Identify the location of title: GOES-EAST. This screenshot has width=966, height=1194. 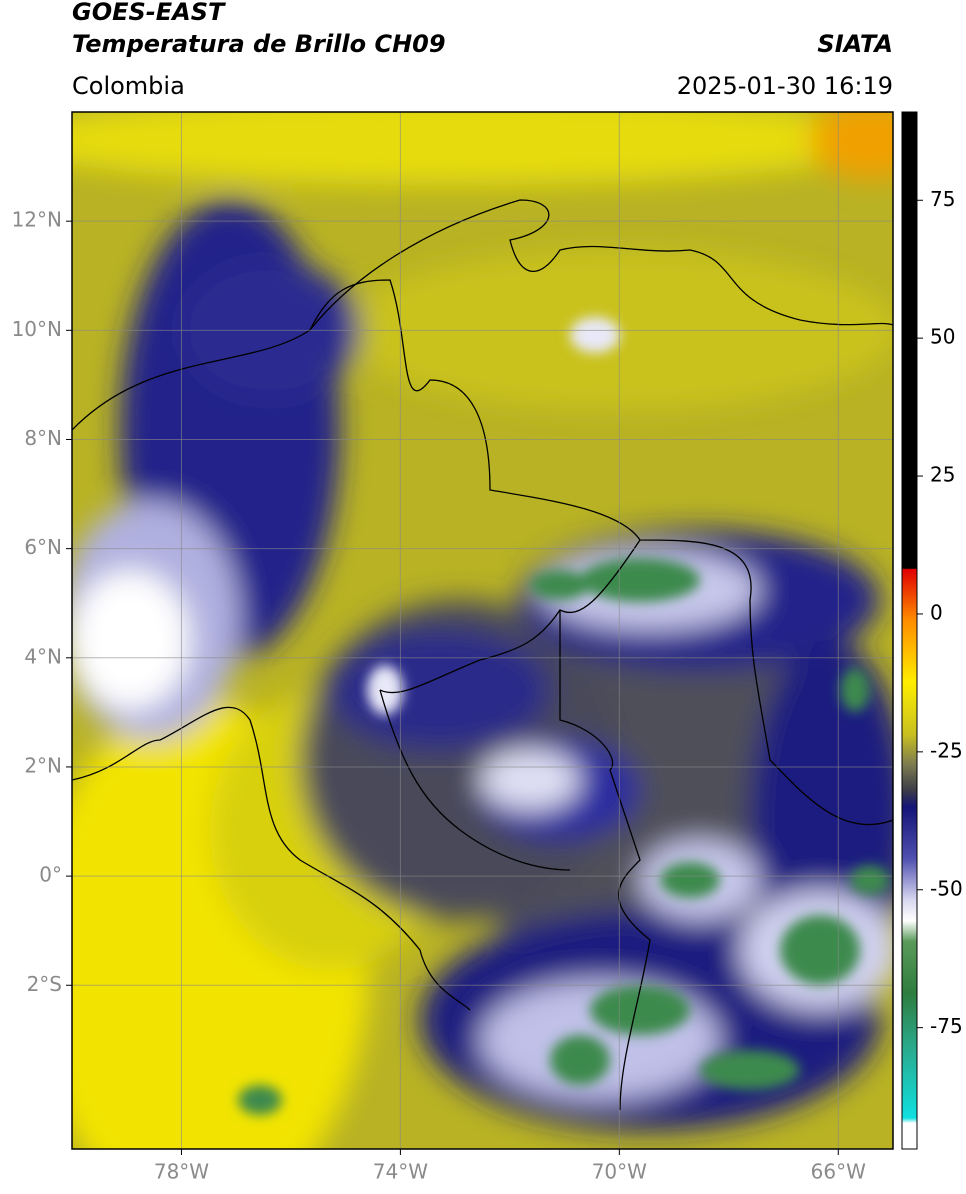
(149, 13).